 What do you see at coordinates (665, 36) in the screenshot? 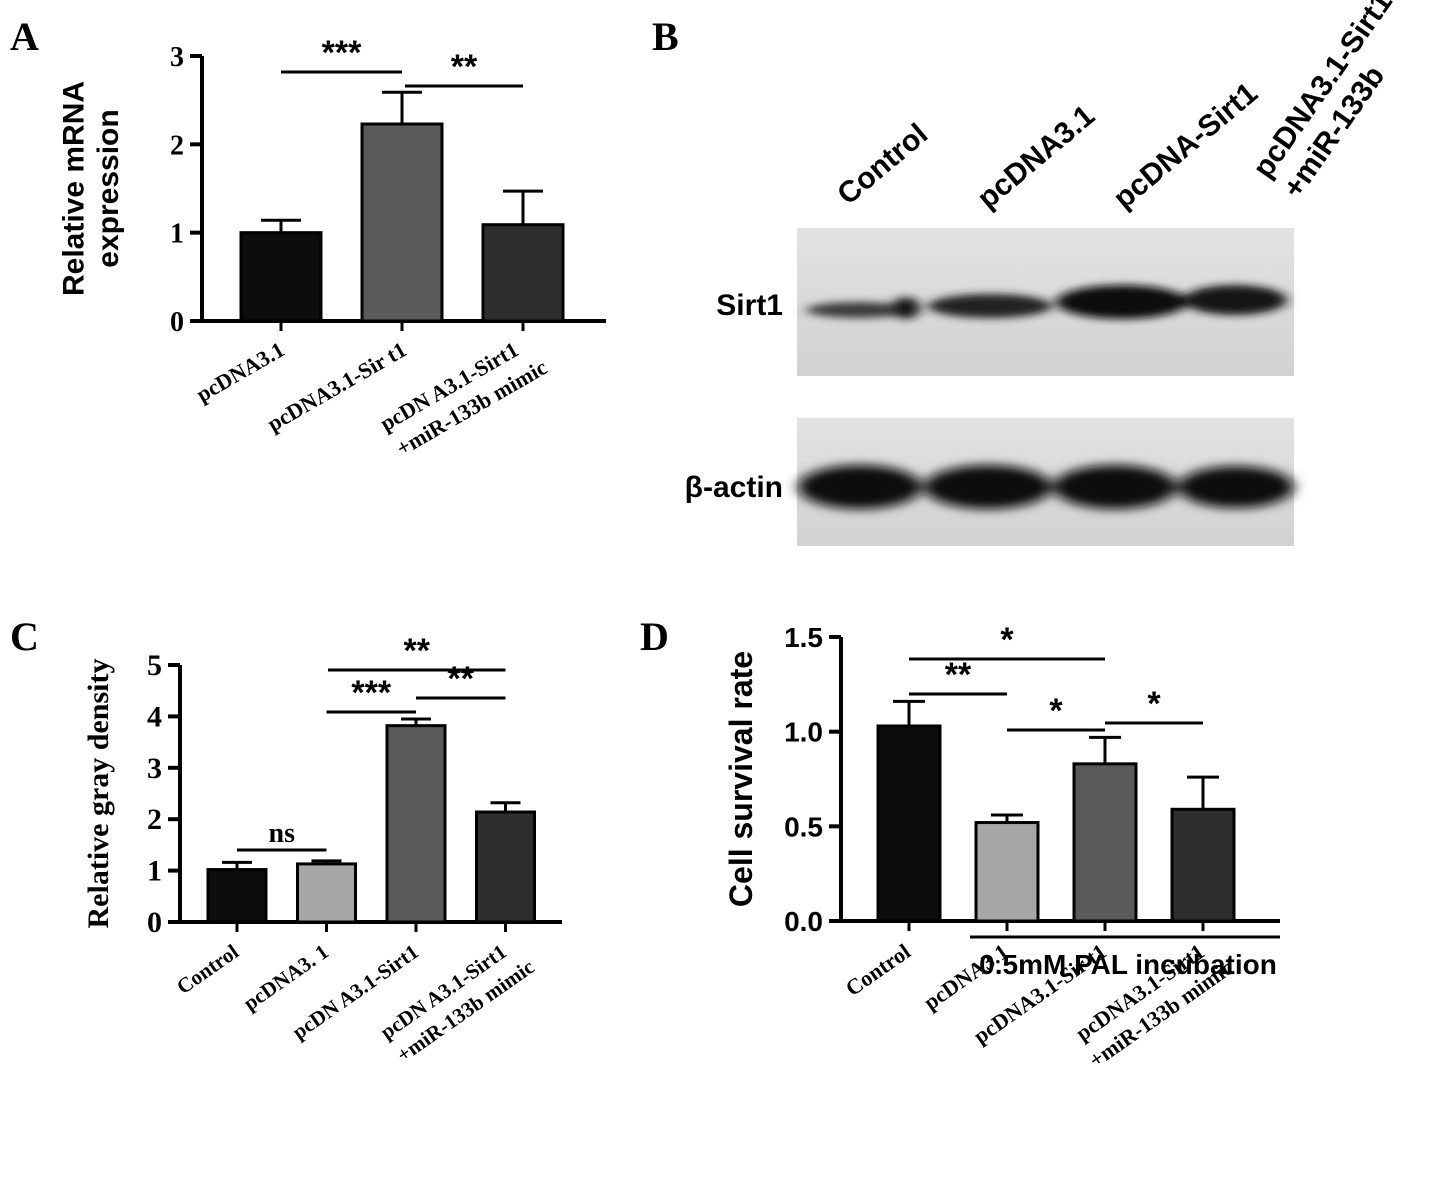
I see `panel-letter-b: B` at bounding box center [665, 36].